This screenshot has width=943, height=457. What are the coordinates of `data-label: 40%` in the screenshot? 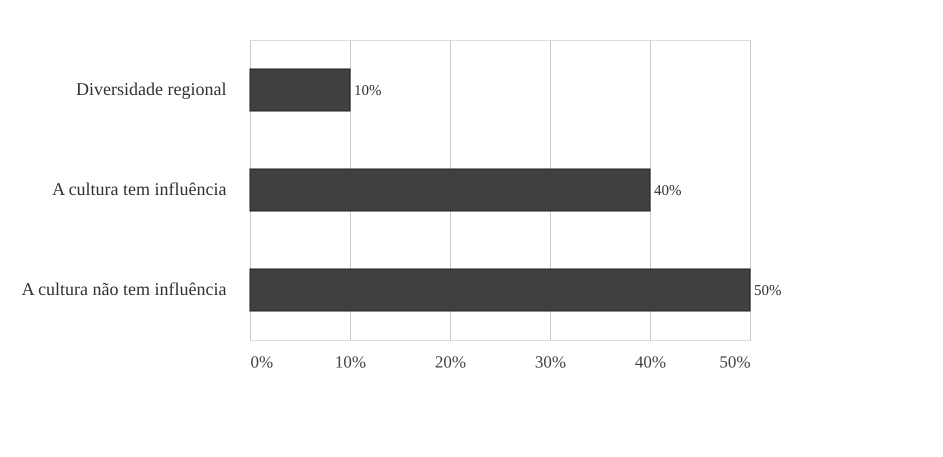 It's located at (668, 191).